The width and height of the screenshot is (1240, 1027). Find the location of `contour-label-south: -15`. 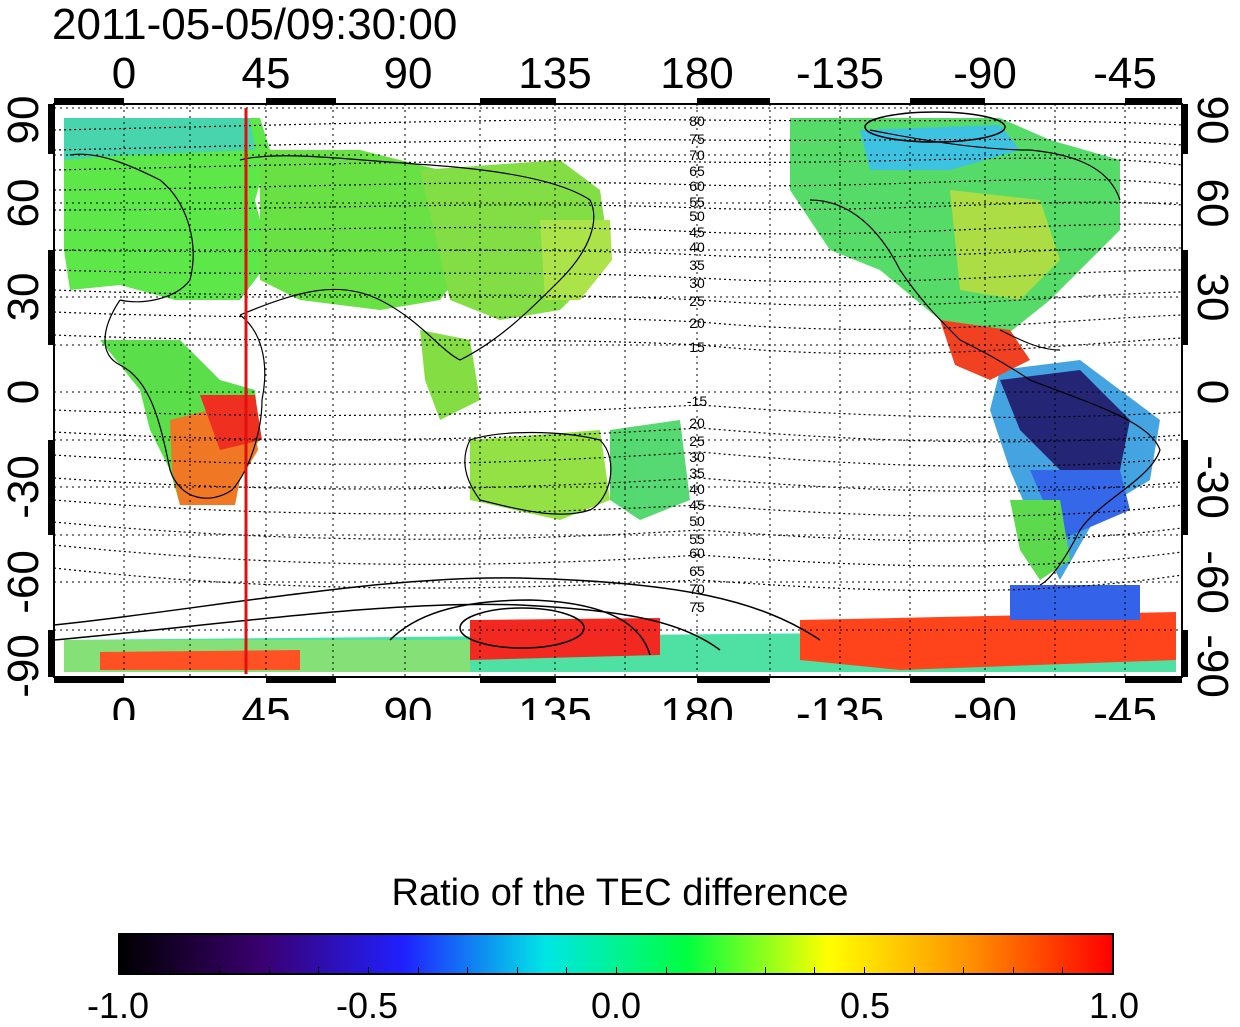

contour-label-south: -15 is located at coordinates (697, 401).